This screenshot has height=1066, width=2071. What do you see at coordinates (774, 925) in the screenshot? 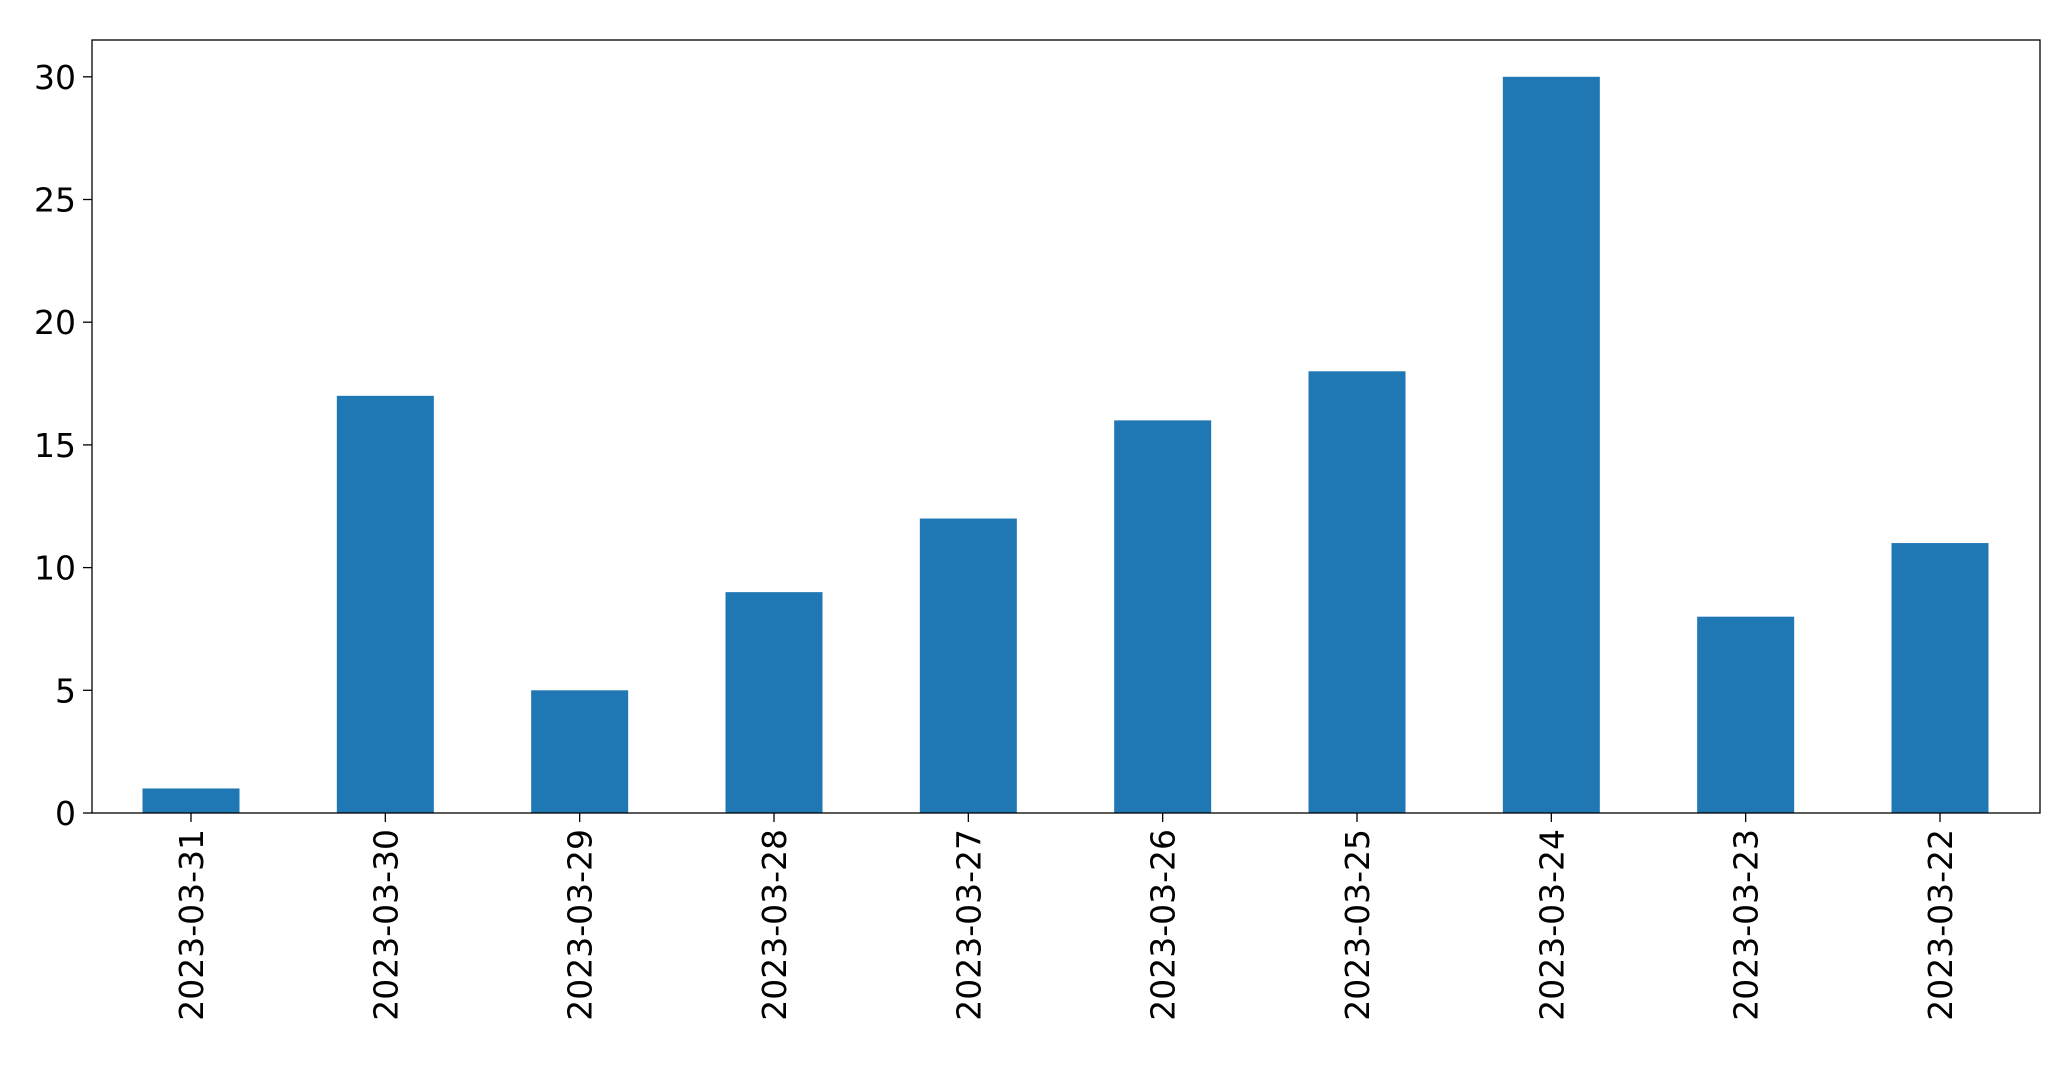
I see `x-tick-label: 2023-03-28` at bounding box center [774, 925].